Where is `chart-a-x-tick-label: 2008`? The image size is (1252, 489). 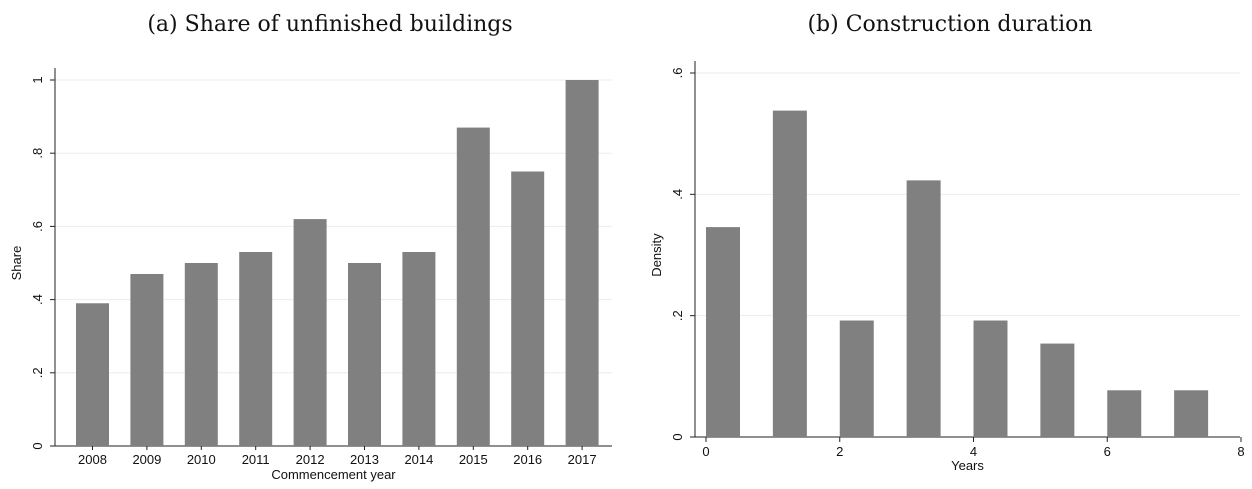
chart-a-x-tick-label: 2008 is located at coordinates (92, 459).